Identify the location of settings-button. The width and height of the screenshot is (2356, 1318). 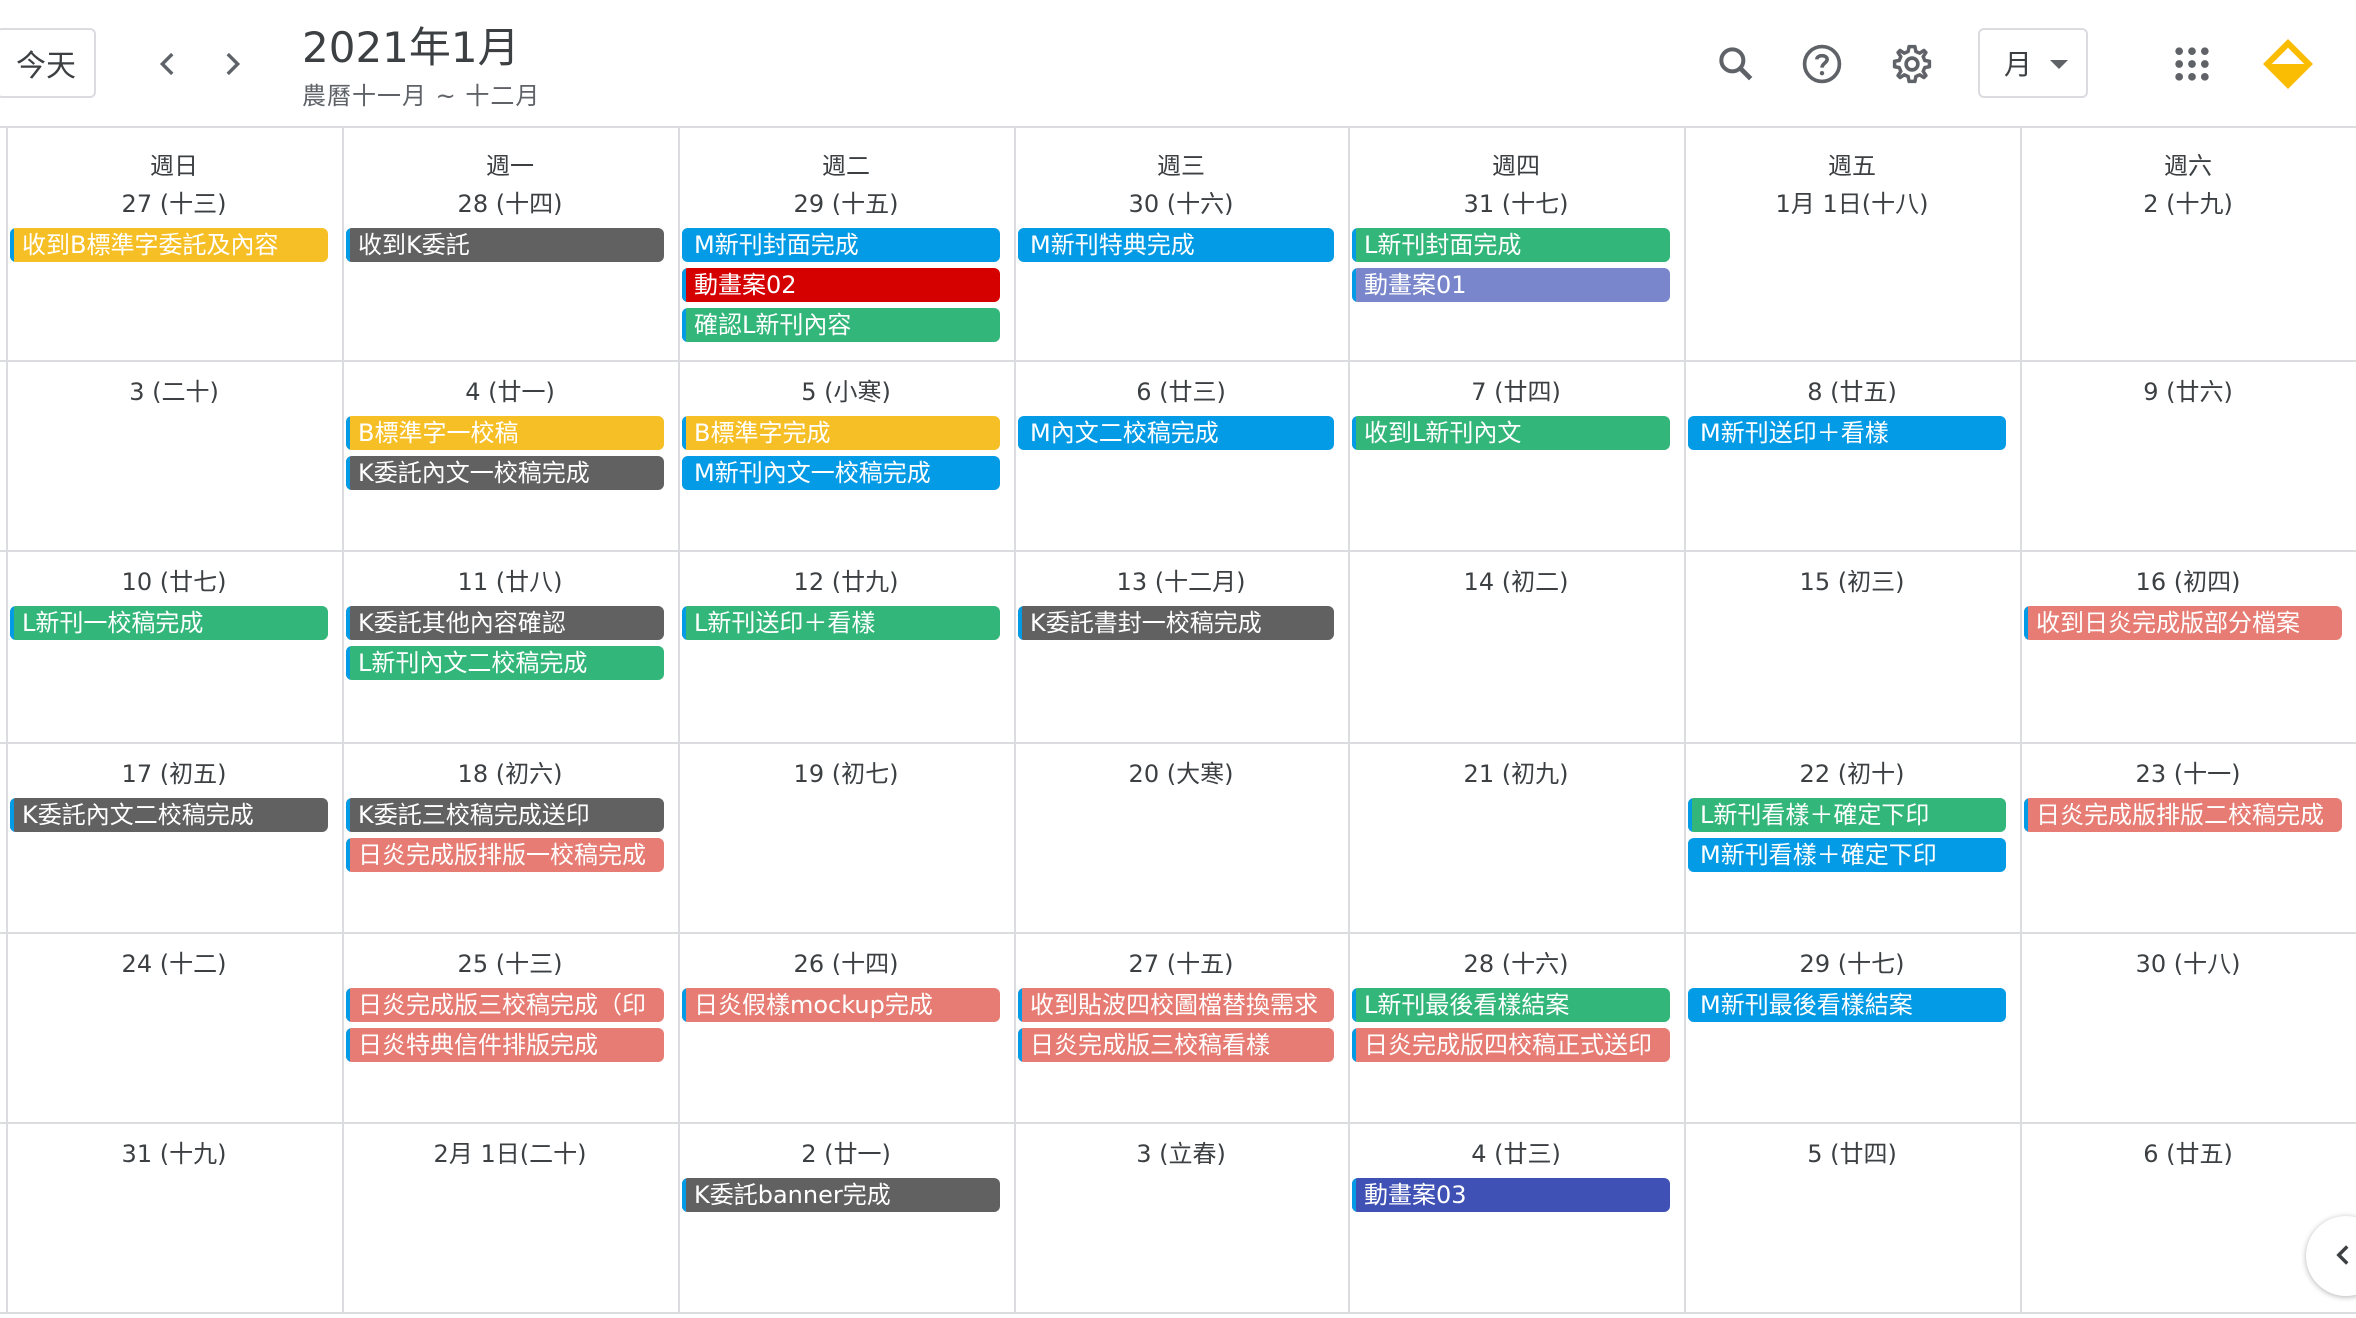
(1912, 64).